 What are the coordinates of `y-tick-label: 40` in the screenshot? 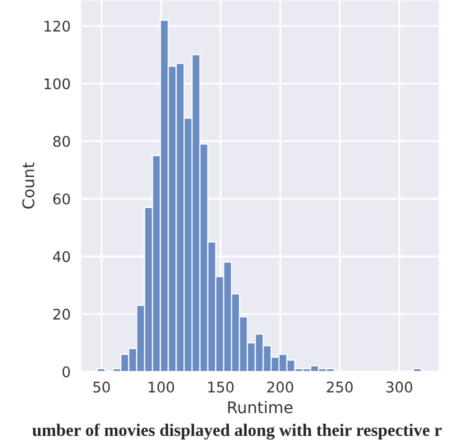 It's located at (61, 256).